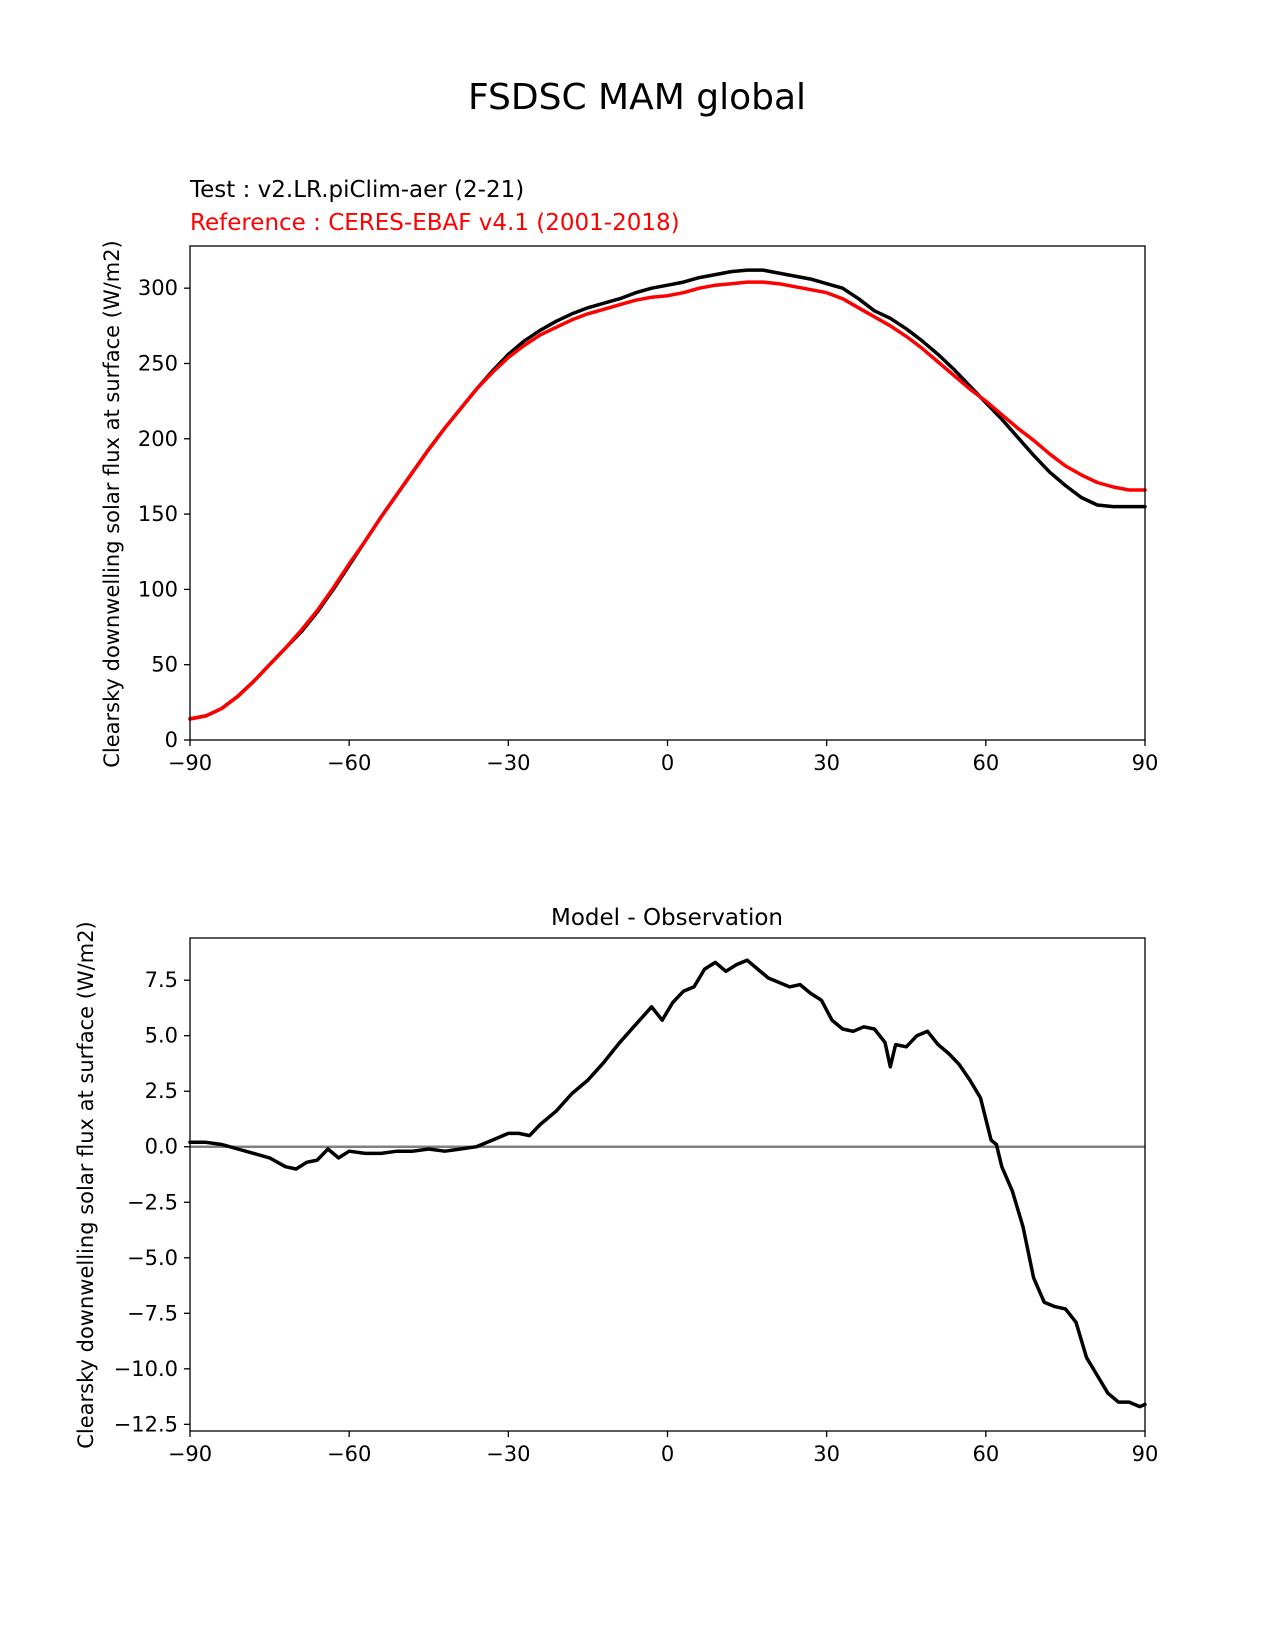  I want to click on bottom-panel-title: Model - Observation, so click(667, 918).